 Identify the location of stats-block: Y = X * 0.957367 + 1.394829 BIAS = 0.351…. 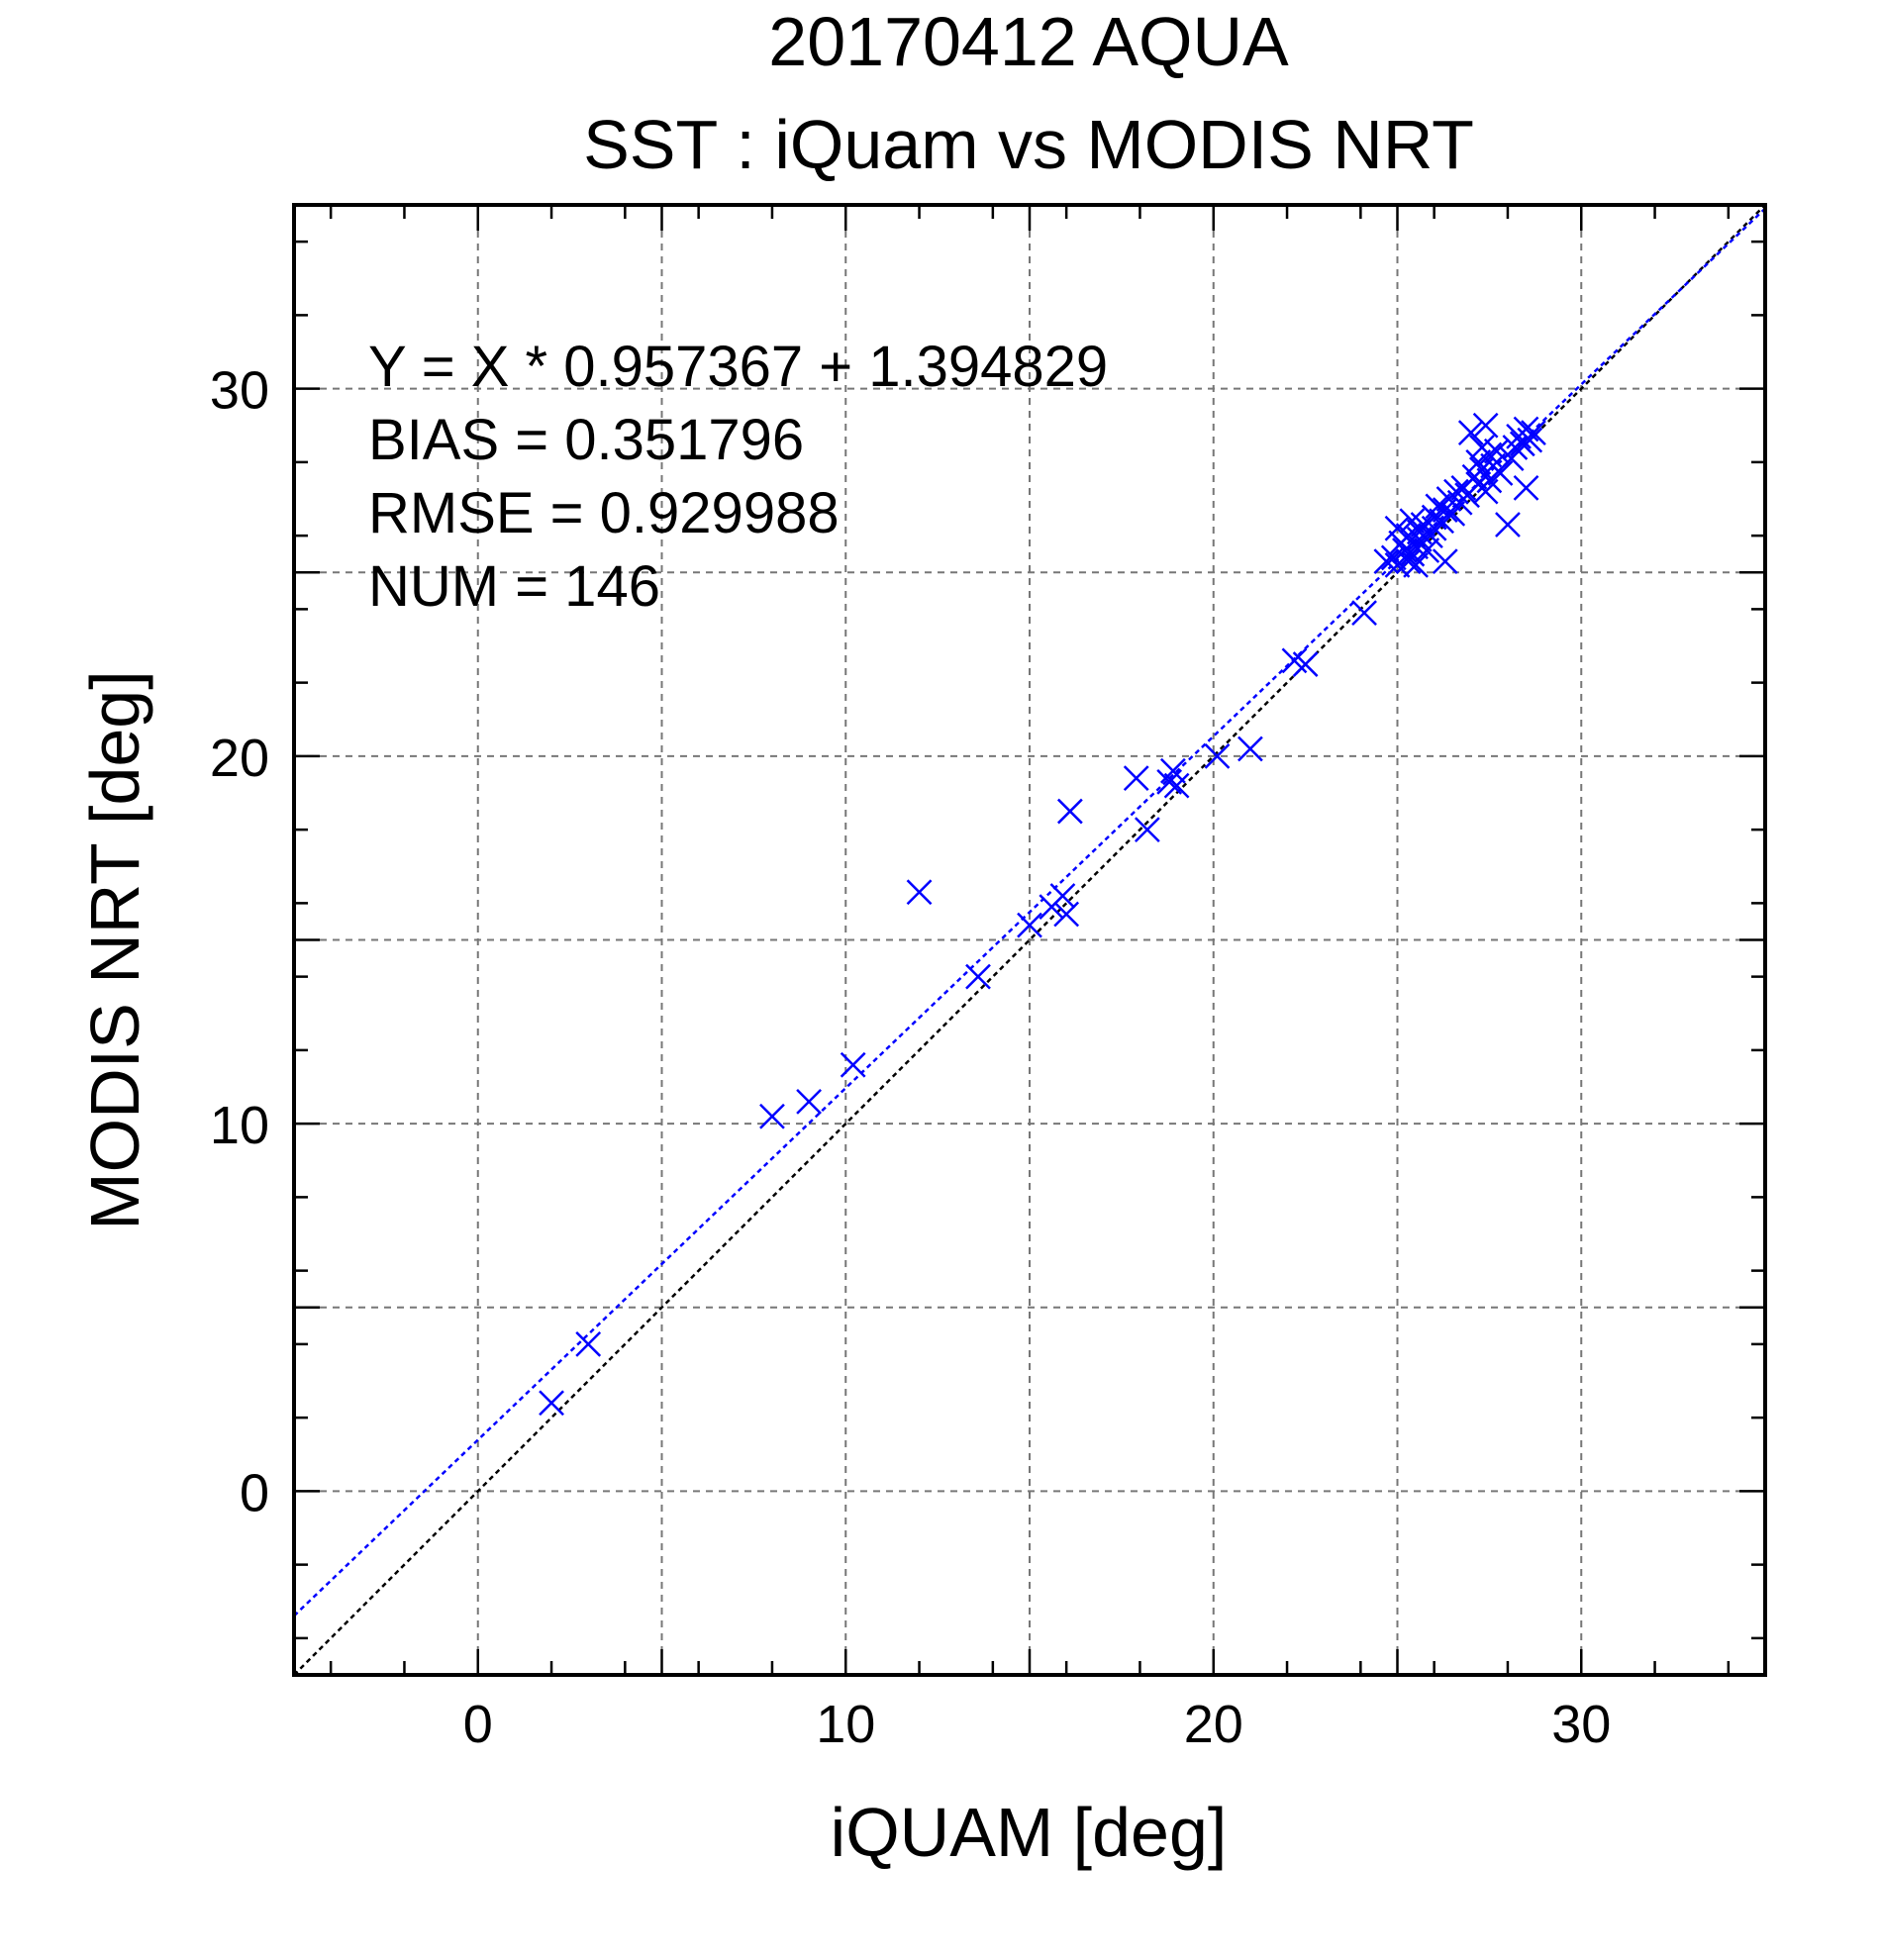
(738, 477).